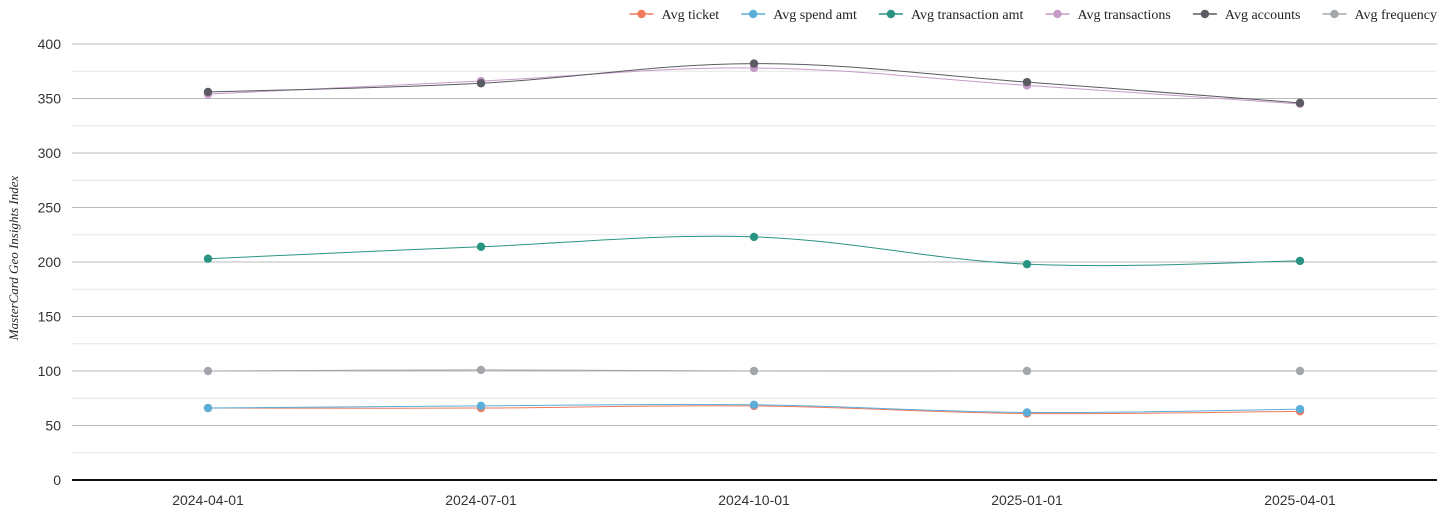 This screenshot has width=1455, height=513. What do you see at coordinates (1123, 15) in the screenshot?
I see `legend-label: Avg transactions` at bounding box center [1123, 15].